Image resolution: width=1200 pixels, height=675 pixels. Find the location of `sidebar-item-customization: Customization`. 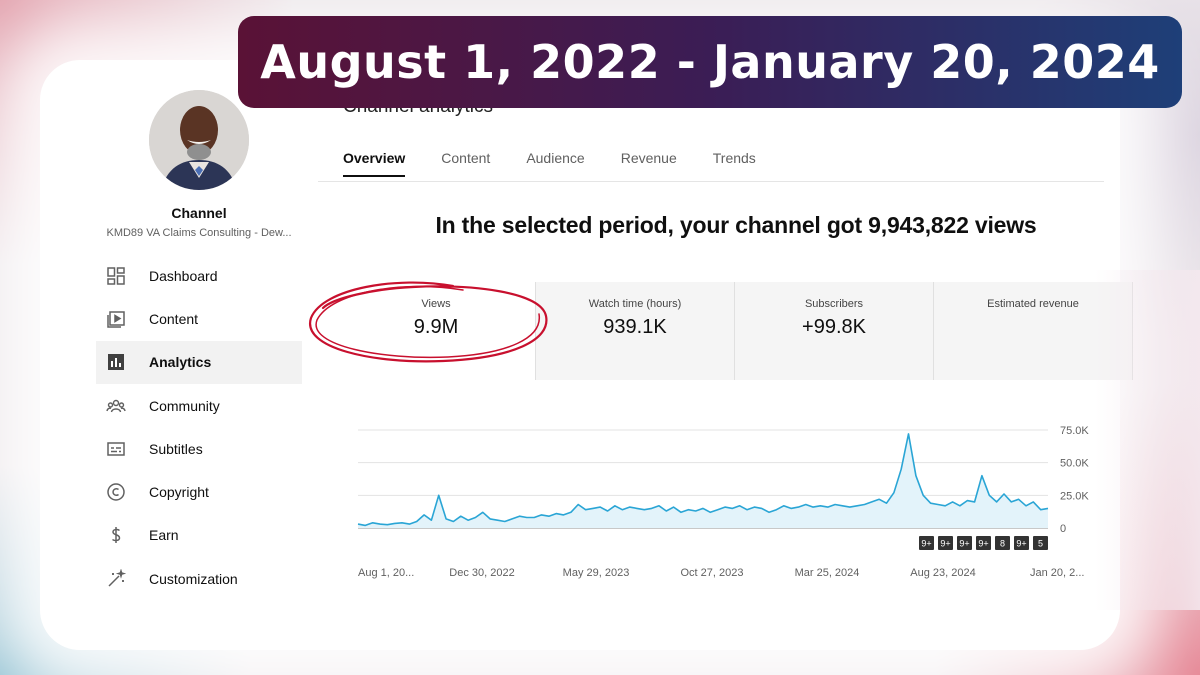

sidebar-item-customization: Customization is located at coordinates (199, 578).